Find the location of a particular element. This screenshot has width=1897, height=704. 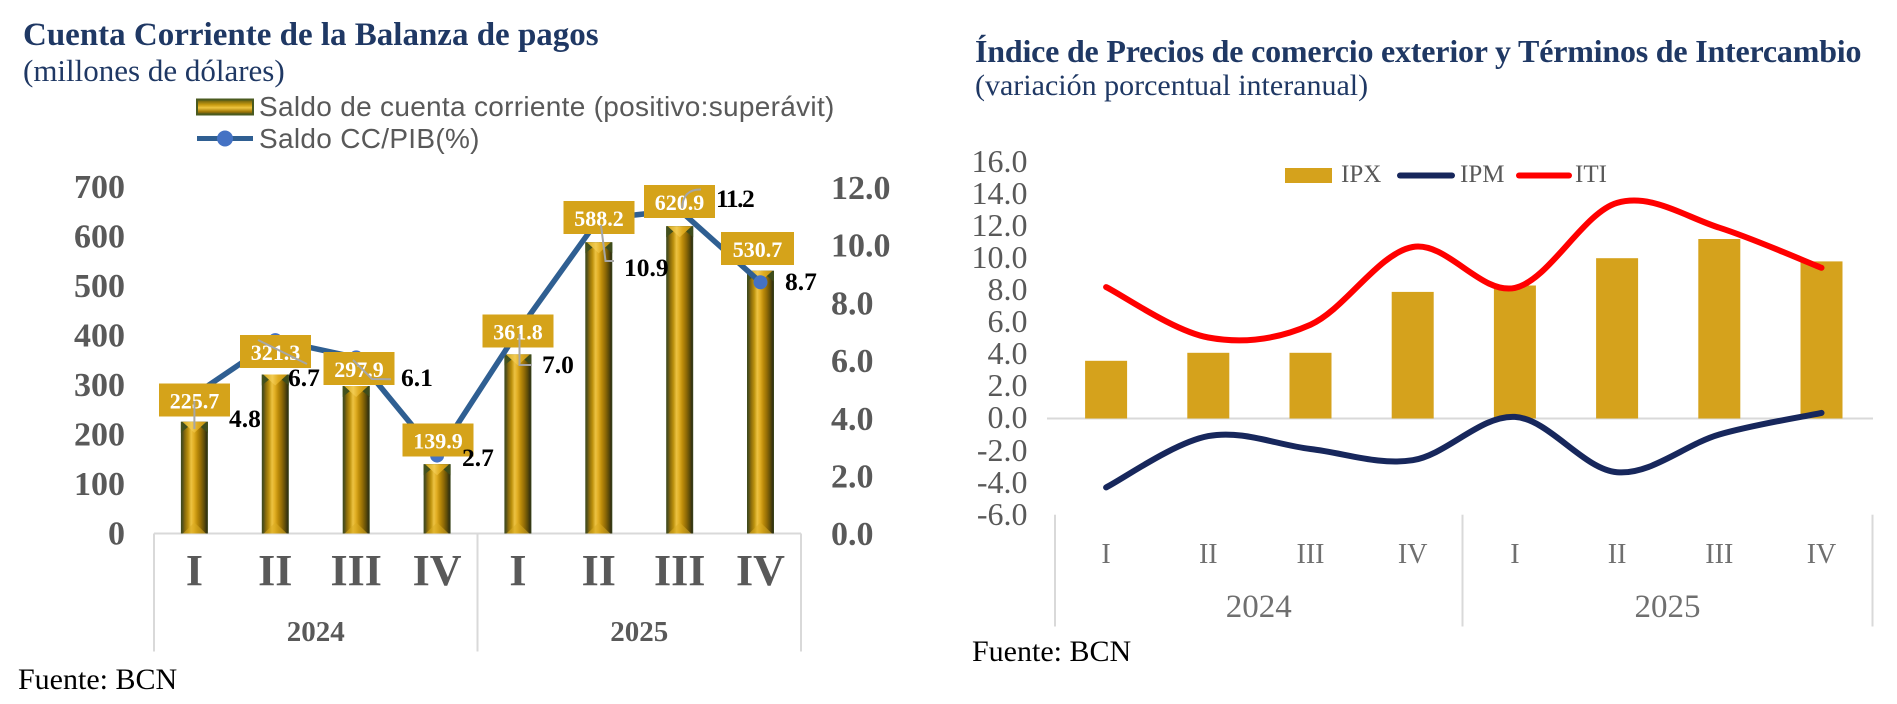

svg-text: IPM is located at coordinates (1482, 174).